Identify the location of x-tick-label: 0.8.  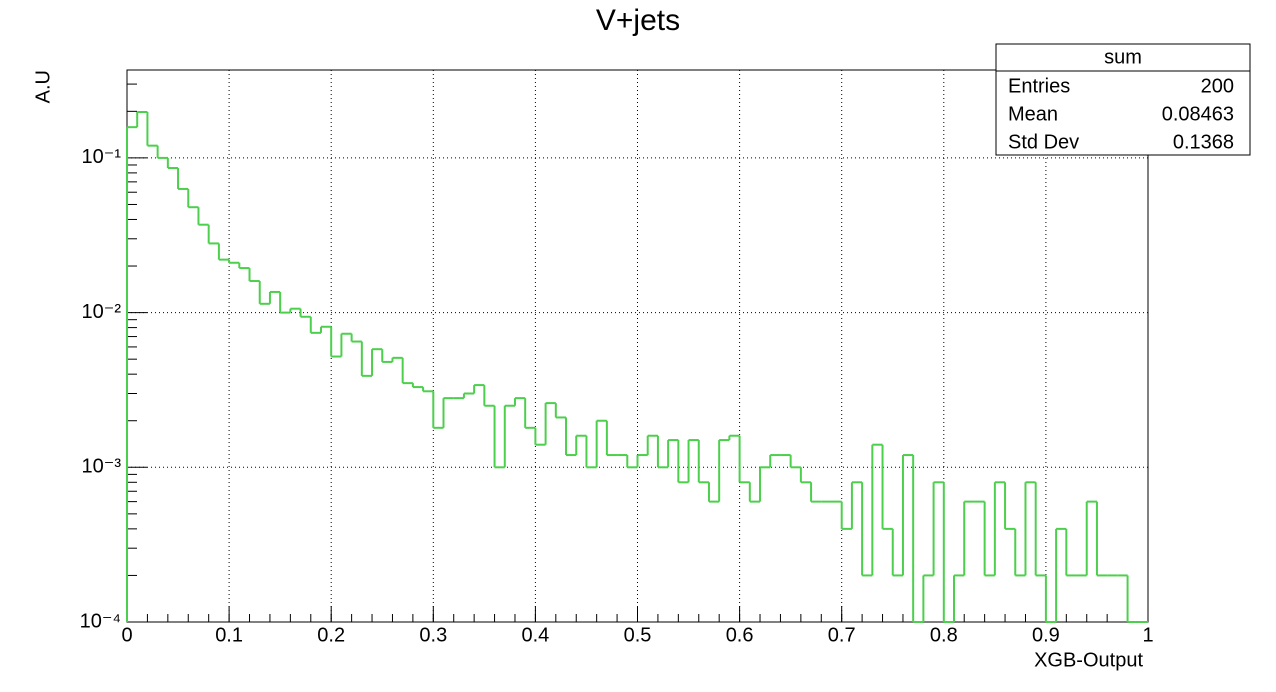
(944, 635).